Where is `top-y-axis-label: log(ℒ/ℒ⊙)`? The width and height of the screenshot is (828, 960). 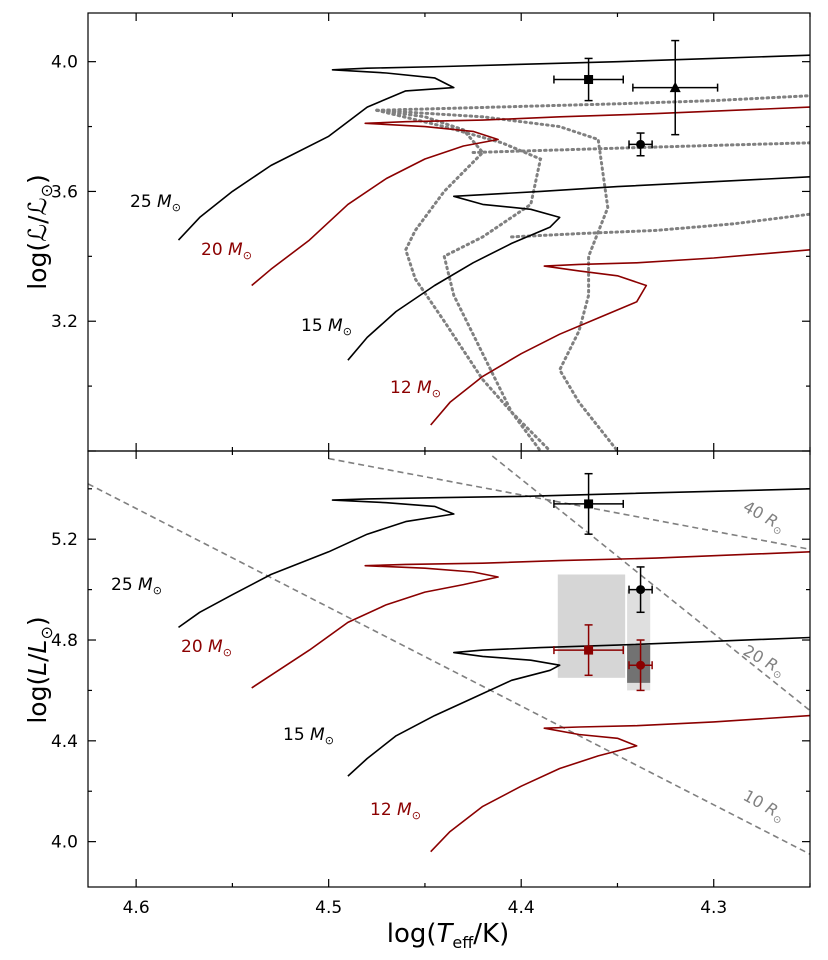 top-y-axis-label: log(ℒ/ℒ⊙) is located at coordinates (39, 232).